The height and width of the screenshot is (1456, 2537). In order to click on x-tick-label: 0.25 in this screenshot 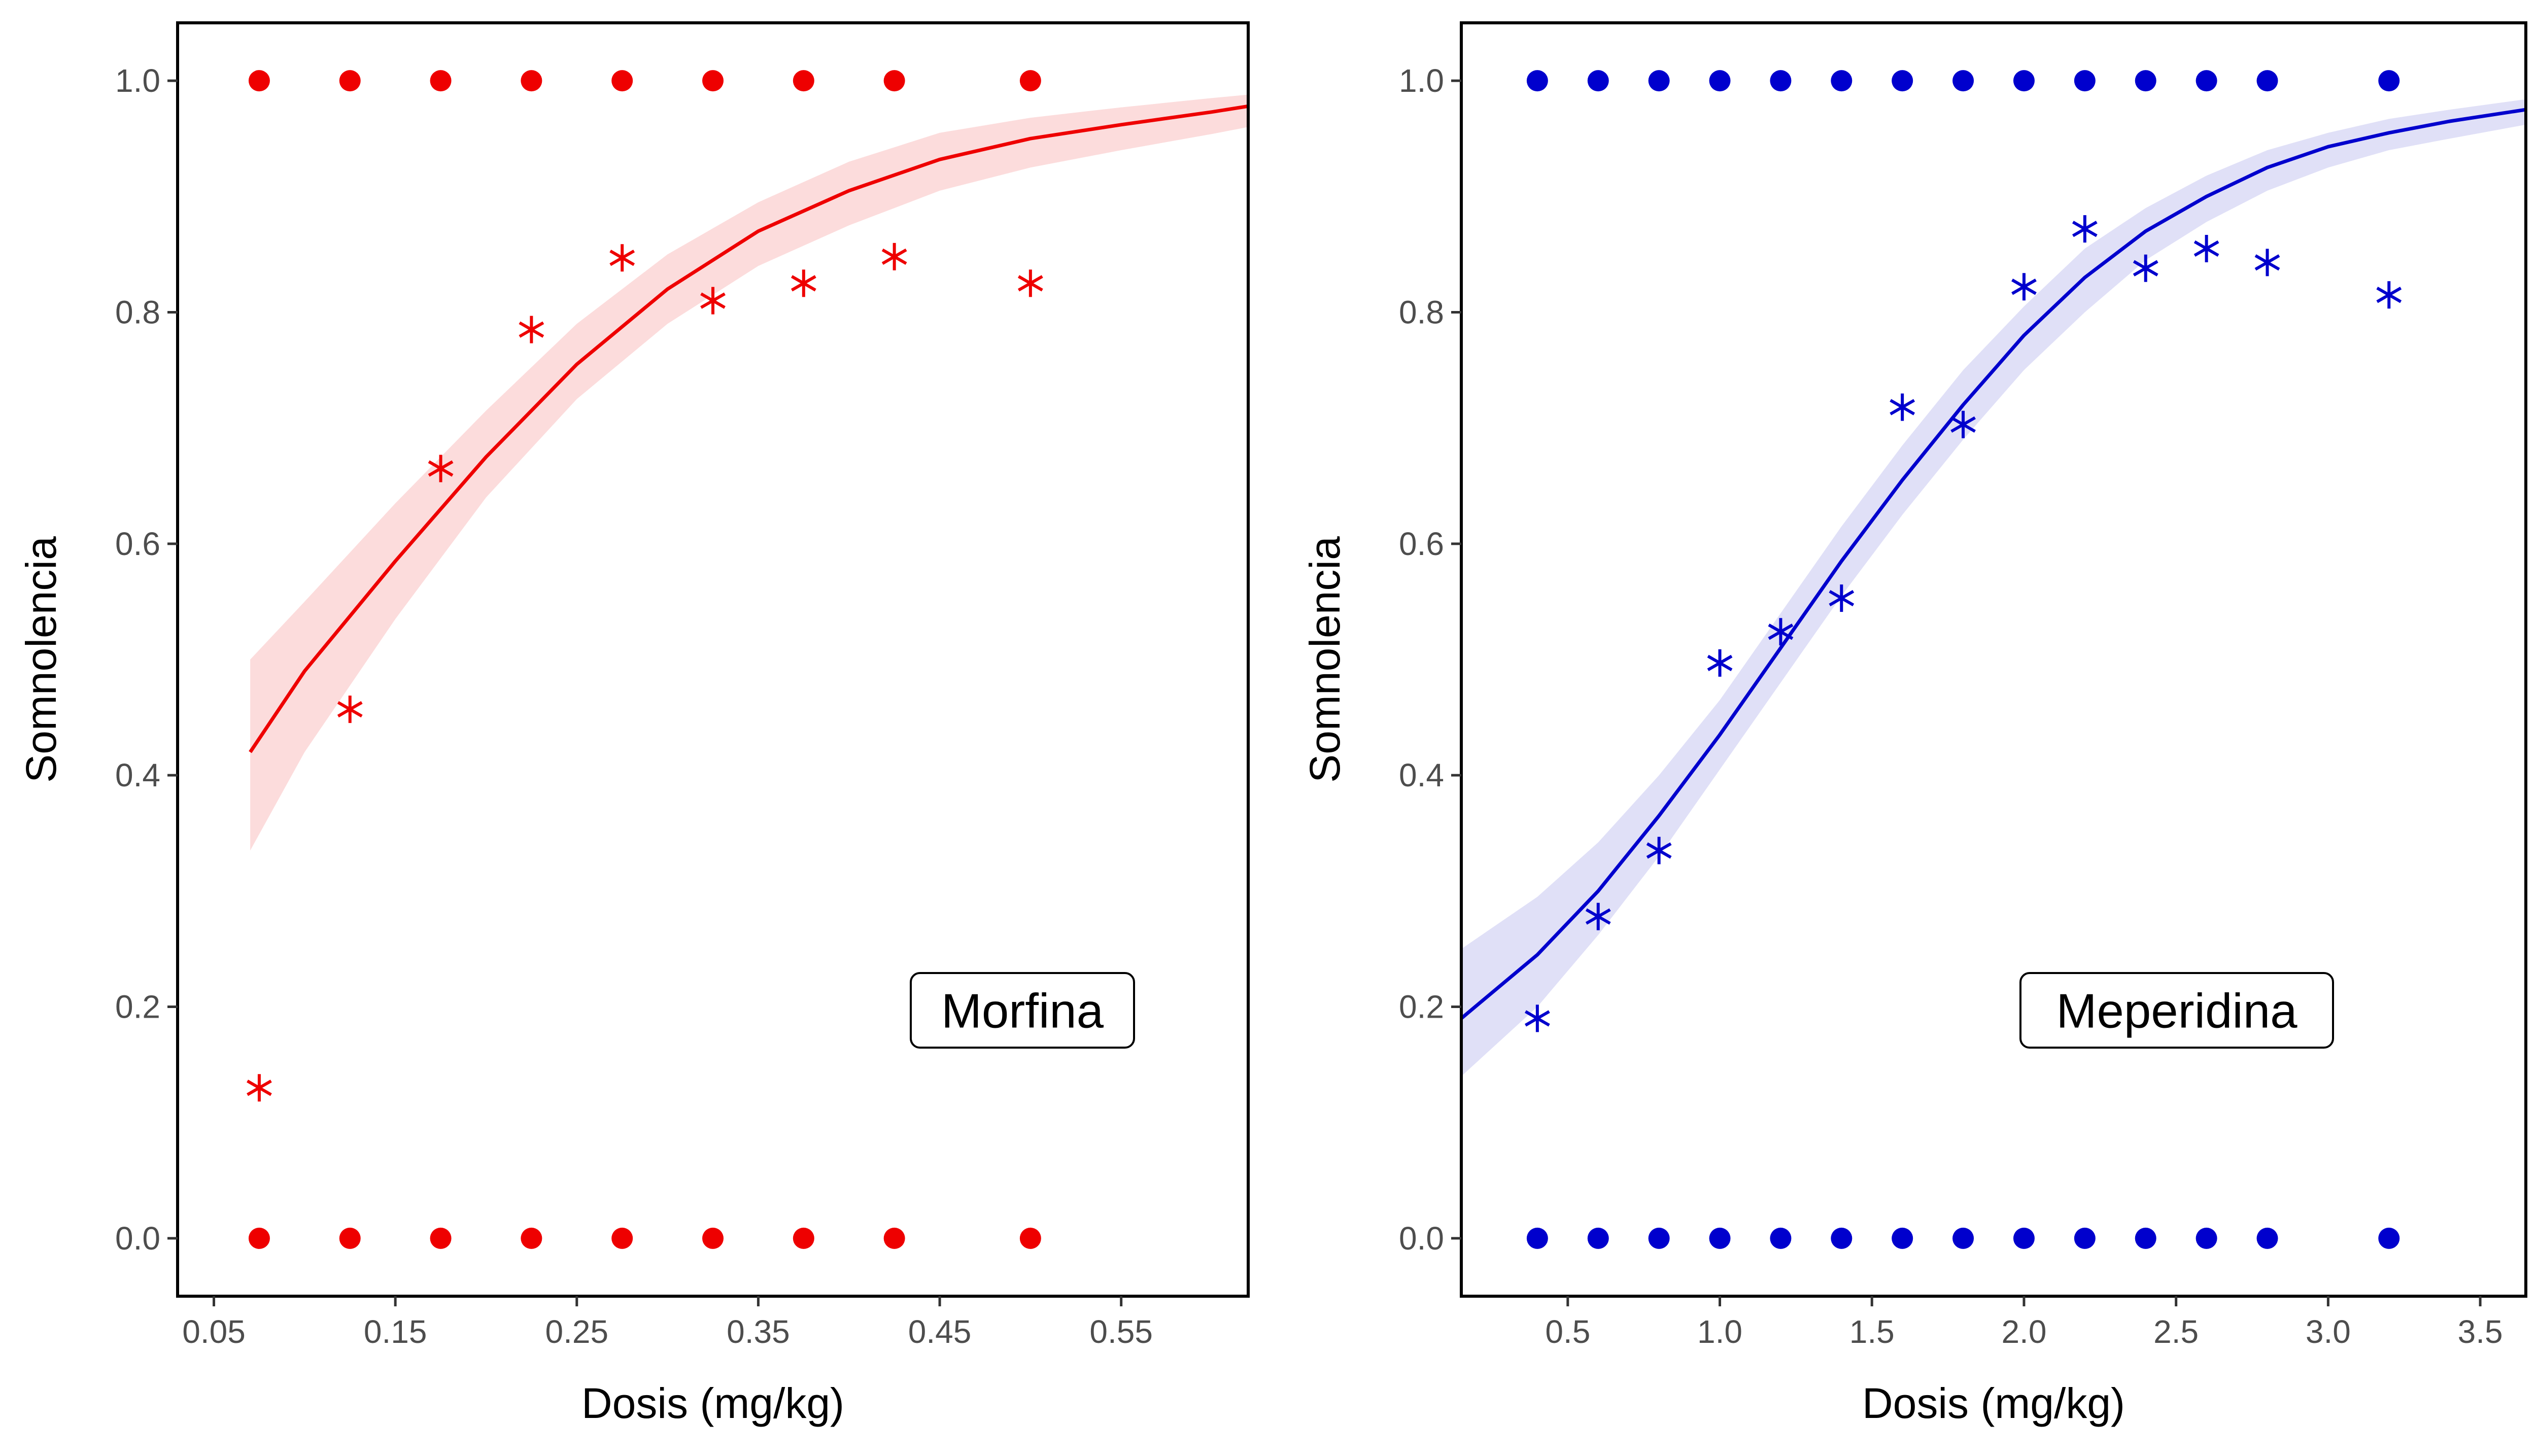, I will do `click(576, 1331)`.